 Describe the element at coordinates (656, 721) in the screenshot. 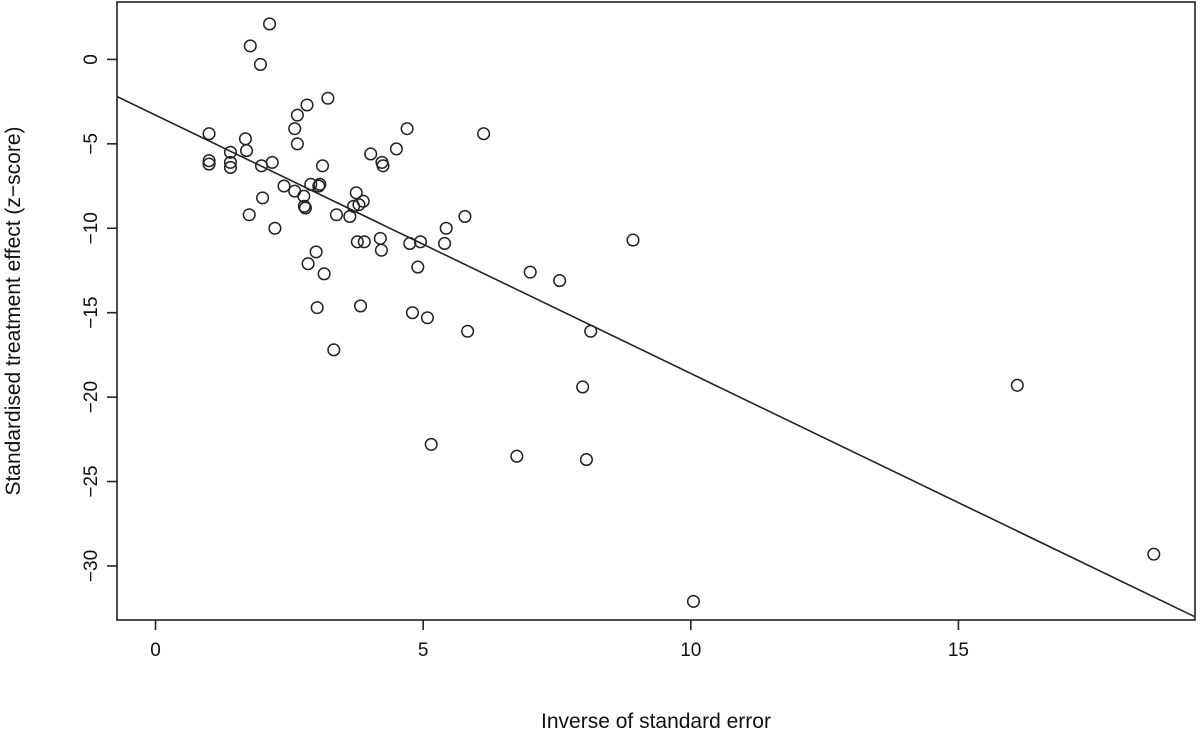

I see `x-axis-label: Inverse of standard error` at that location.